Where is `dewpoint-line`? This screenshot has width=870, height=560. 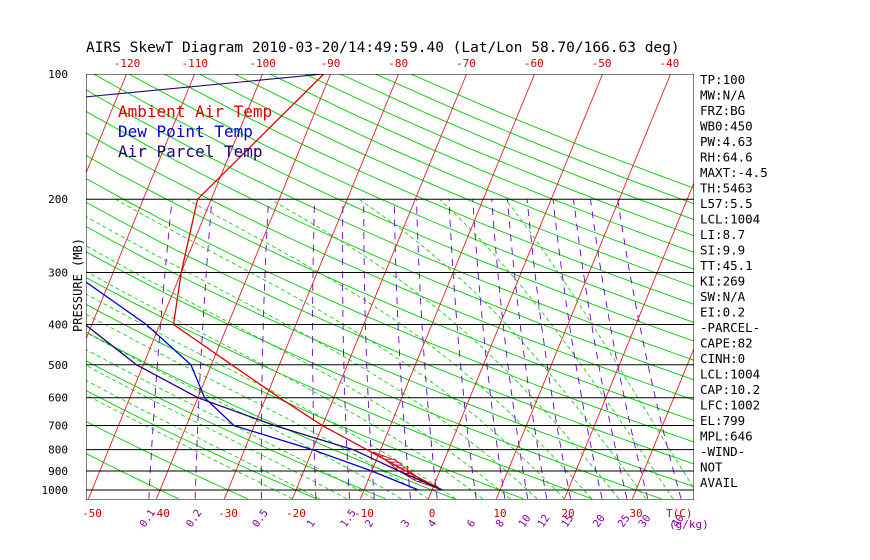
dewpoint-line is located at coordinates (252, 386).